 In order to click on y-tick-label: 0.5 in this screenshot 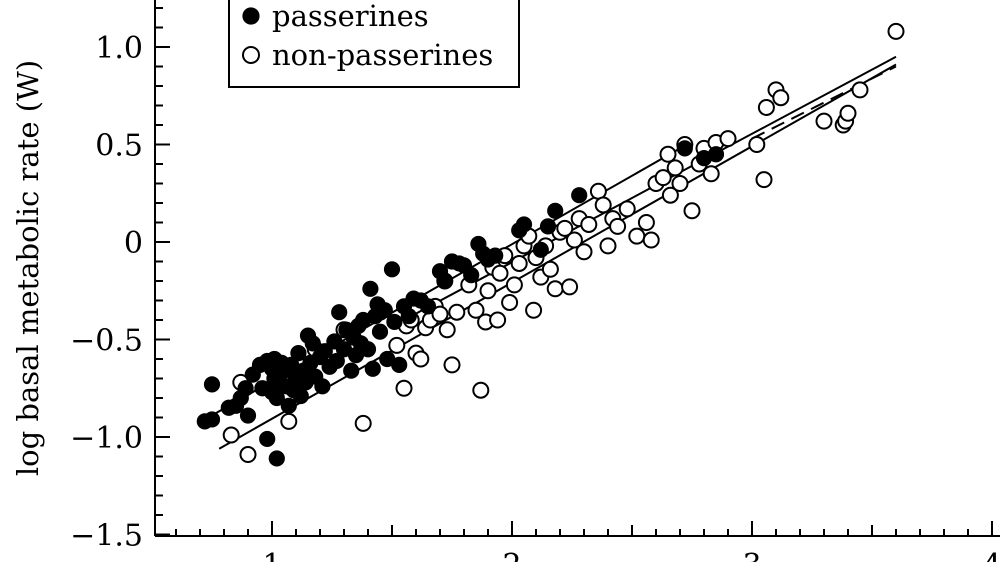, I will do `click(119, 146)`.